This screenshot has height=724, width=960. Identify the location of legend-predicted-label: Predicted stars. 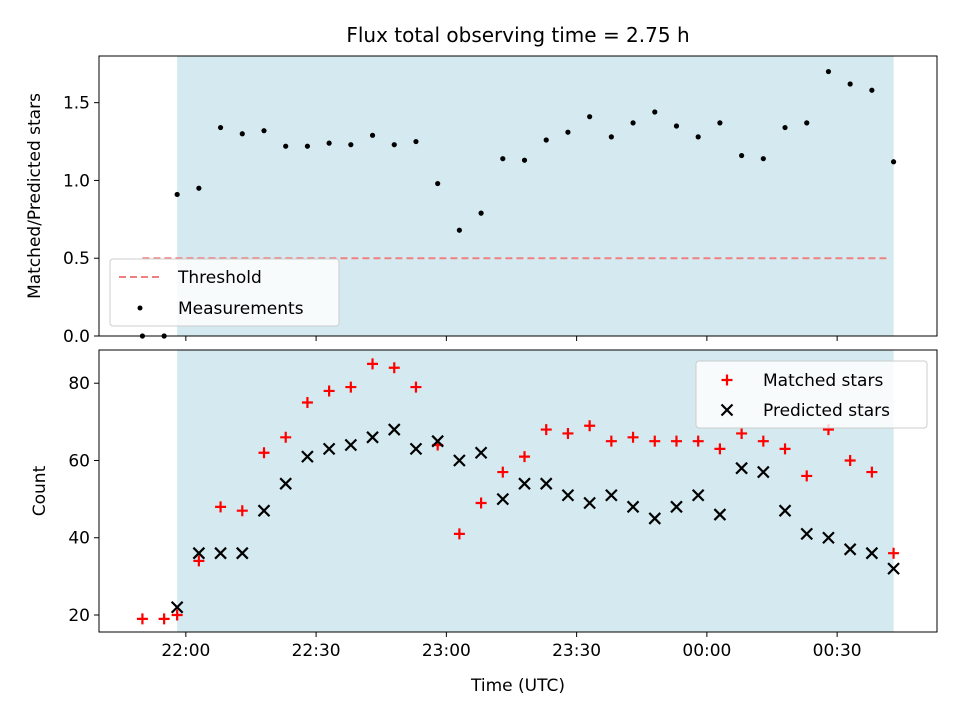
(826, 411).